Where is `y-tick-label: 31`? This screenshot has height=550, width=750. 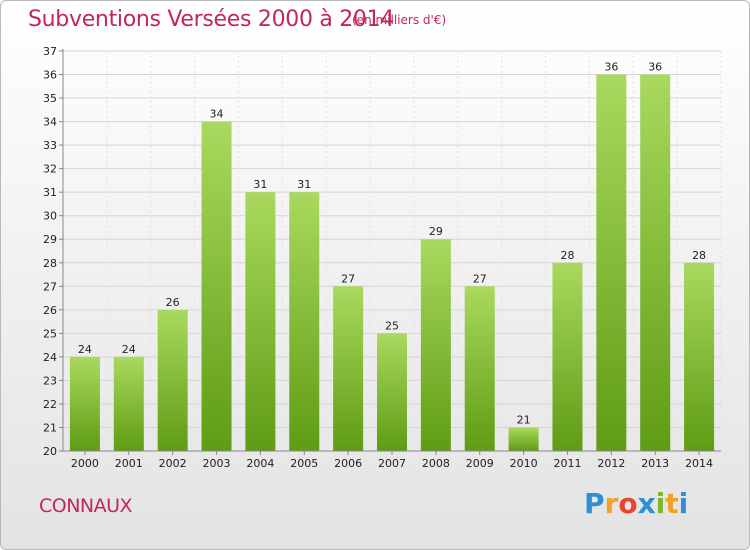 y-tick-label: 31 is located at coordinates (50, 192).